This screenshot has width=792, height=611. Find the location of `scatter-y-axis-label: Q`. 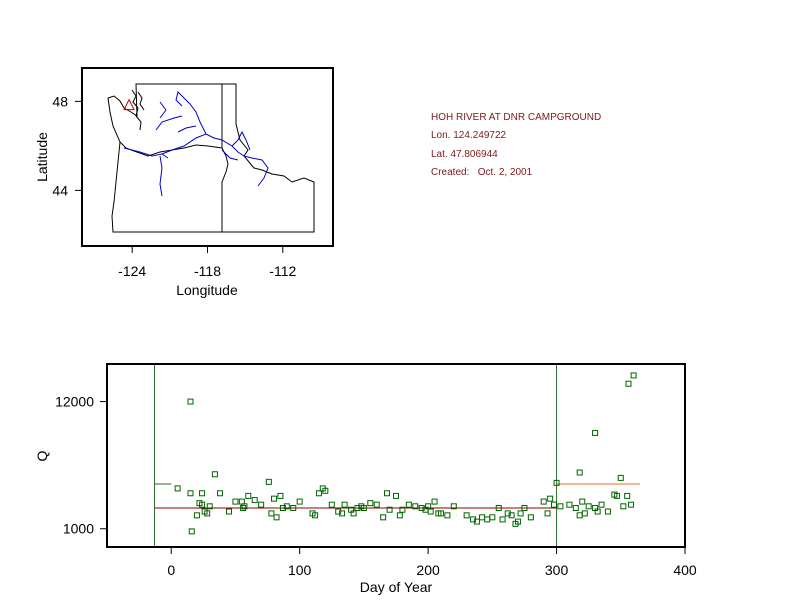

scatter-y-axis-label: Q is located at coordinates (42, 455).